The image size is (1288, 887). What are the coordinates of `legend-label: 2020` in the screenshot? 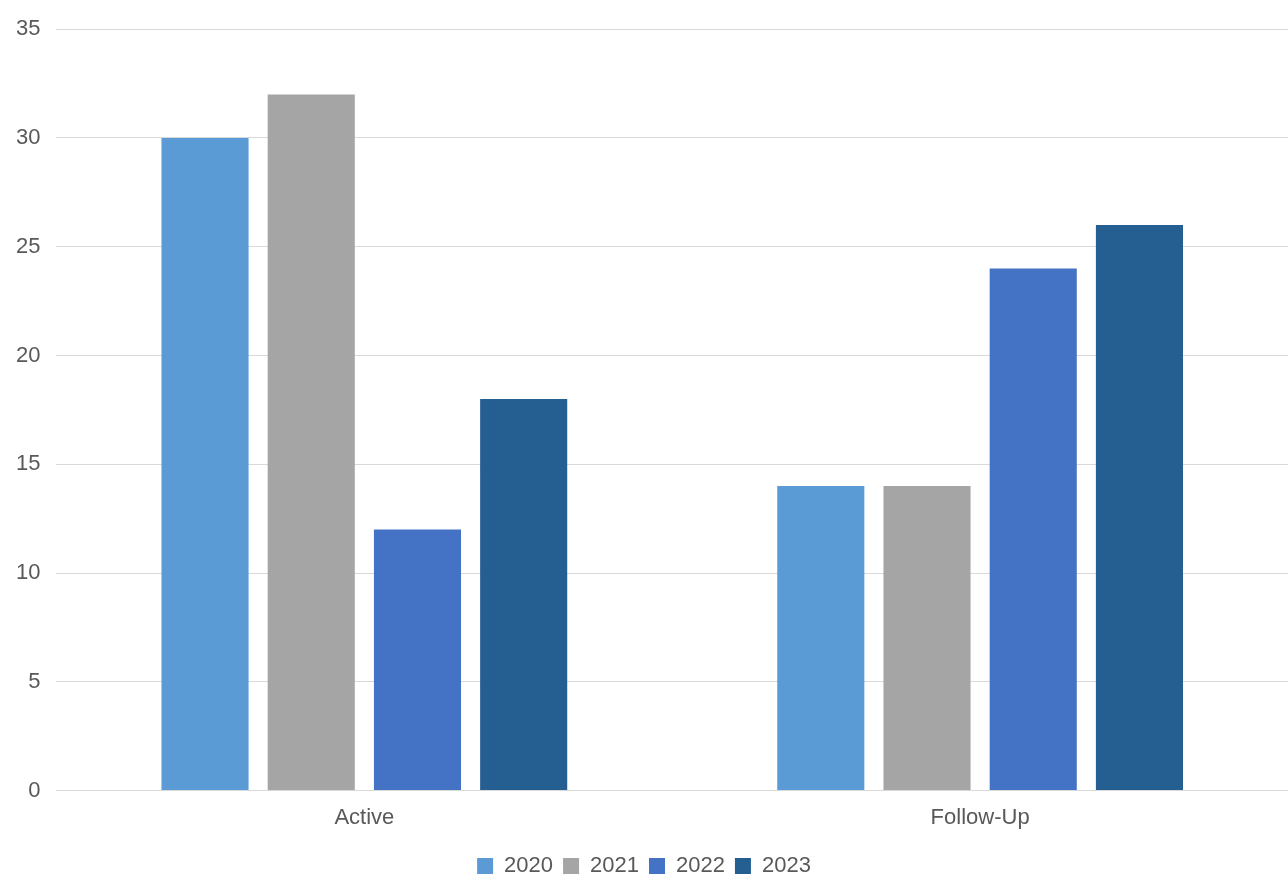 It's located at (529, 865).